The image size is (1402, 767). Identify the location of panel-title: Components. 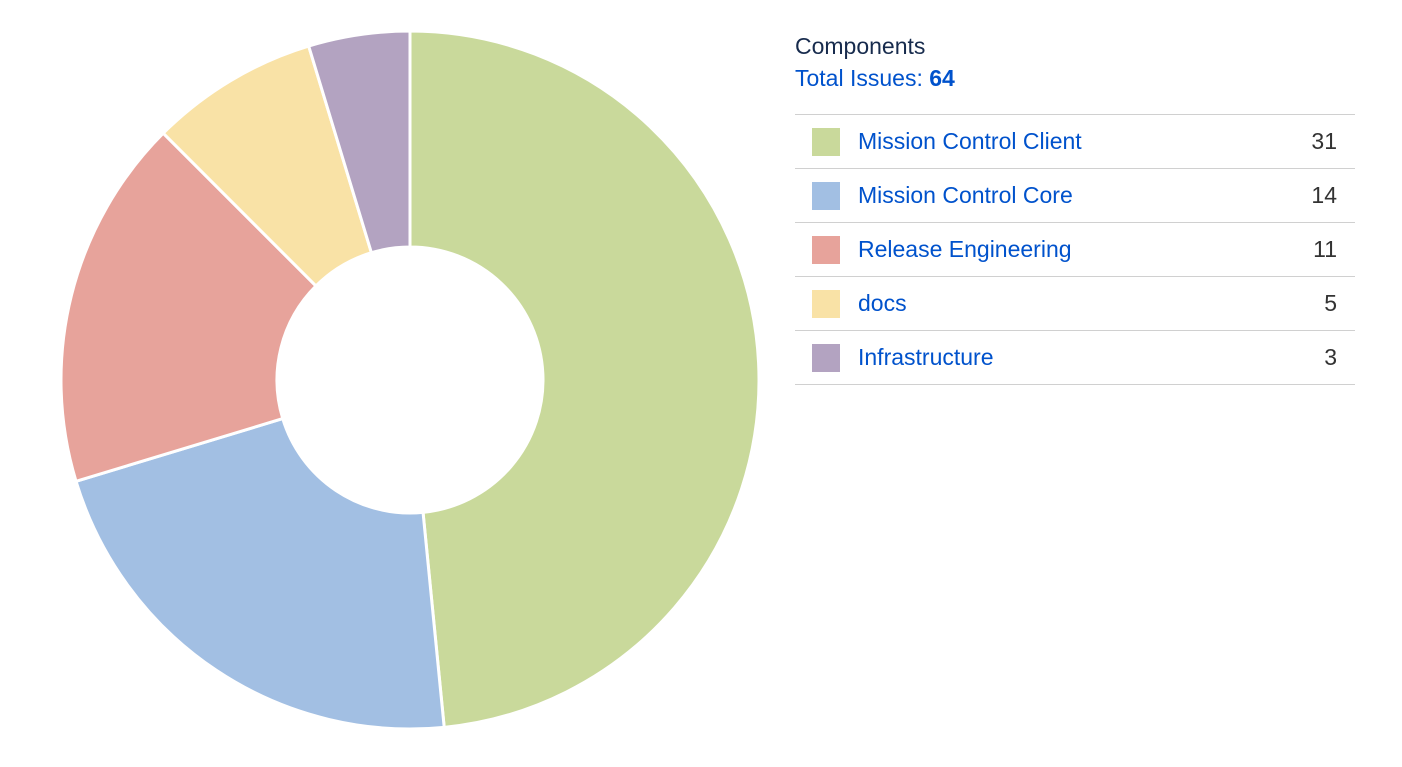
(860, 46).